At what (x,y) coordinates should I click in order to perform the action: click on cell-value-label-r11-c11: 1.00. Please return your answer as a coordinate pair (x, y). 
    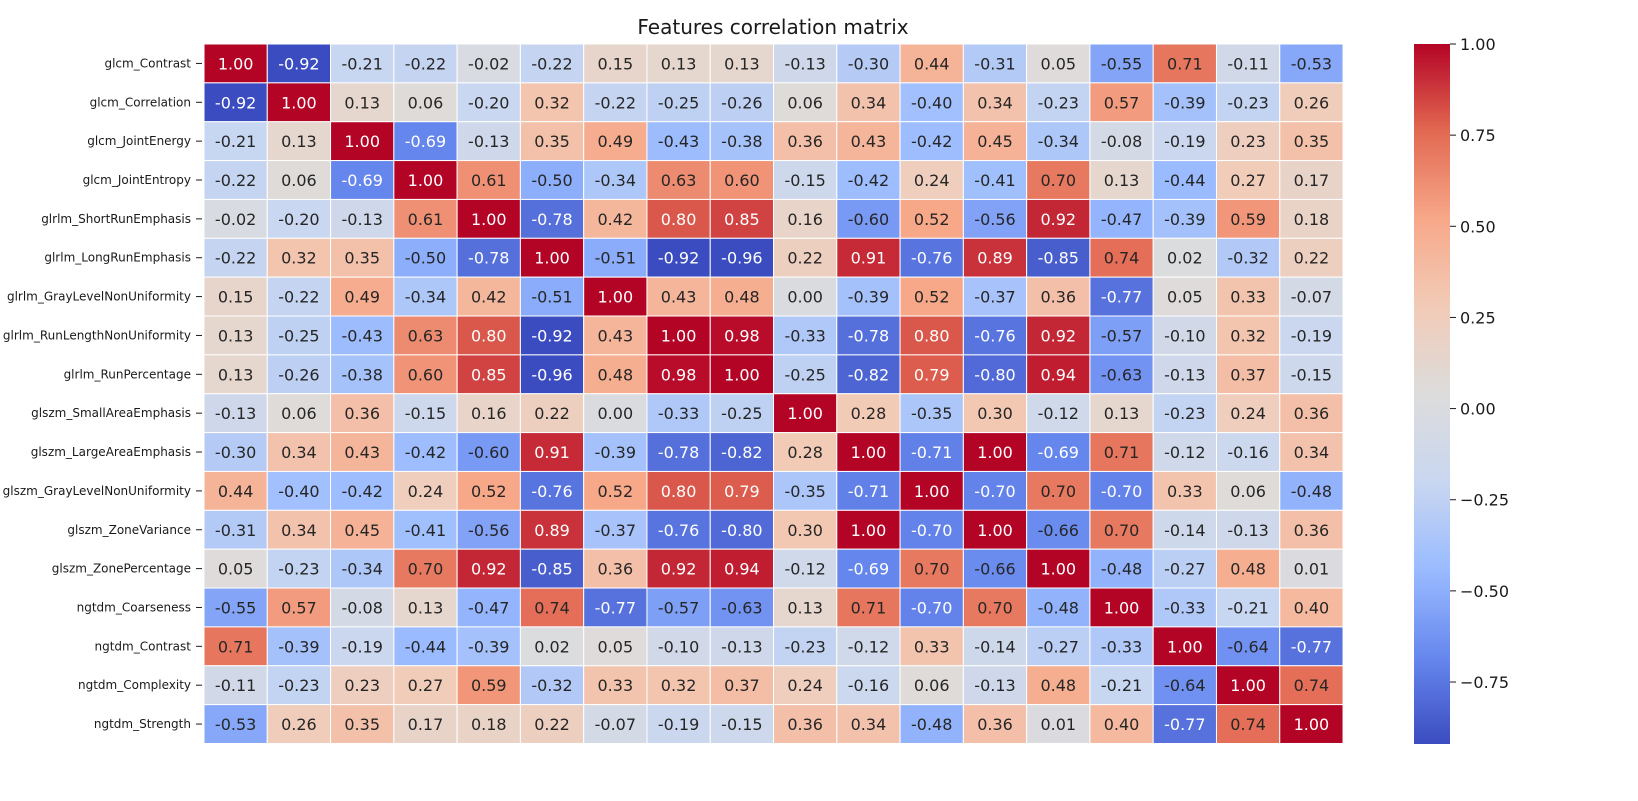
    Looking at the image, I should click on (932, 491).